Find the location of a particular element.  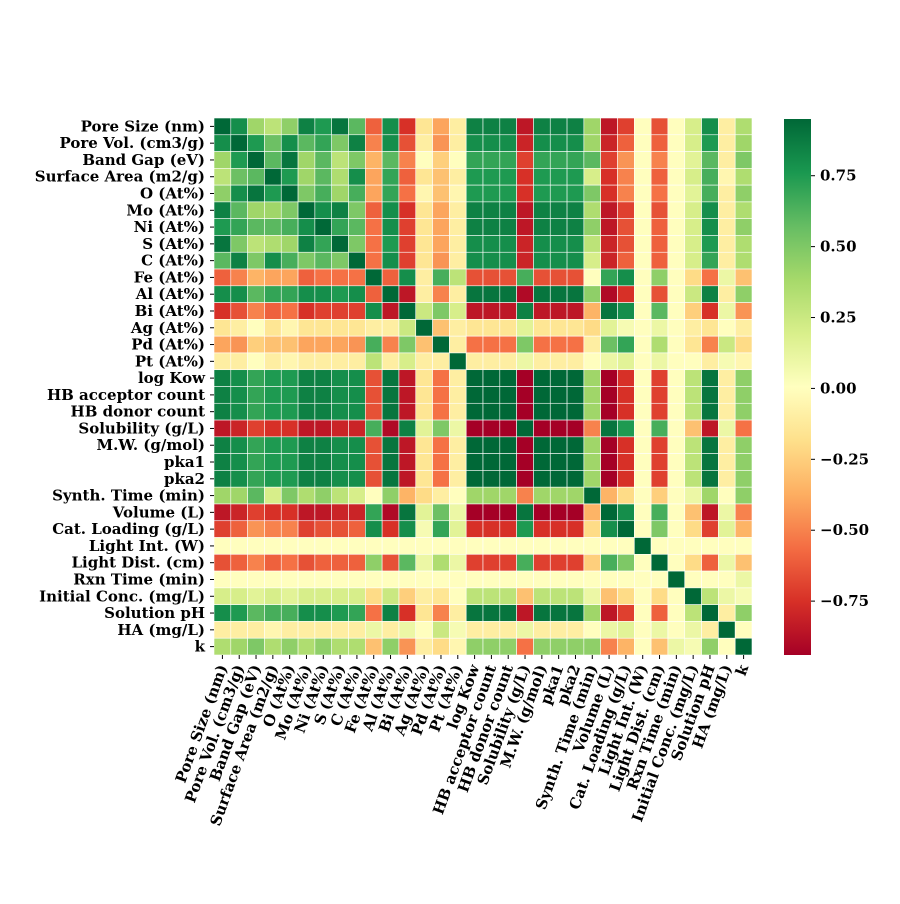

y-tick-label: HA (mg/L) is located at coordinates (161, 630).